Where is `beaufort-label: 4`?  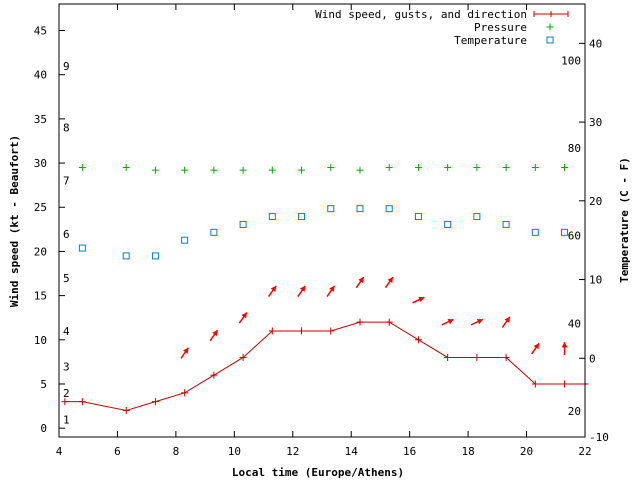 beaufort-label: 4 is located at coordinates (66, 331).